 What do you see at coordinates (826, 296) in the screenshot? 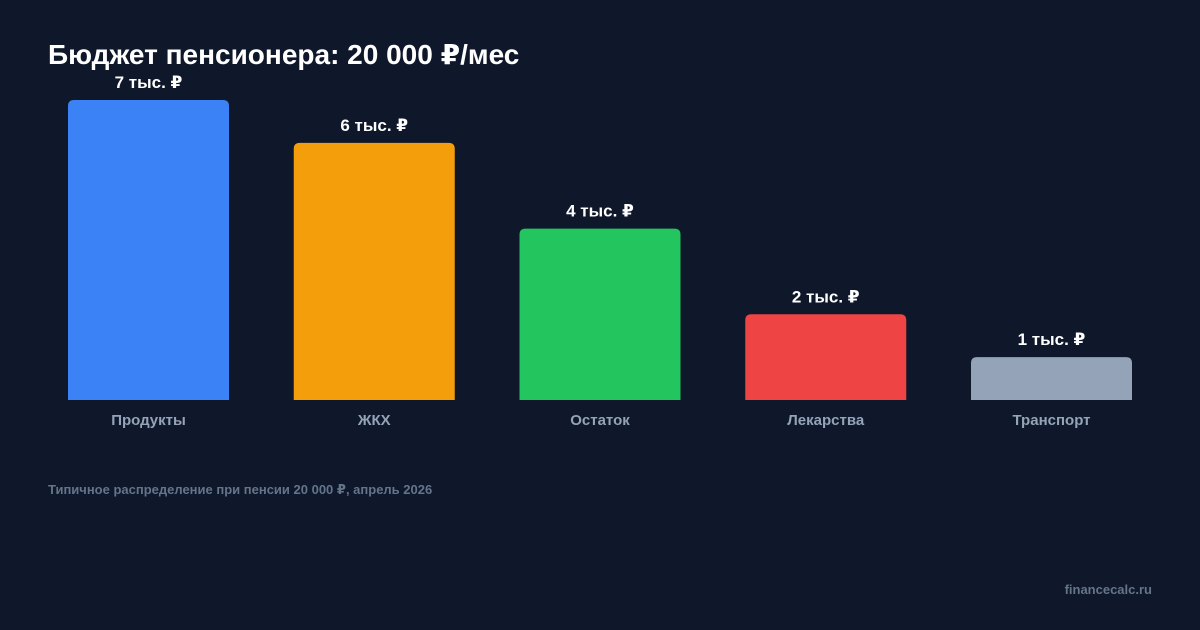
I see `bar-value-label: 2 тыс. ₽` at bounding box center [826, 296].